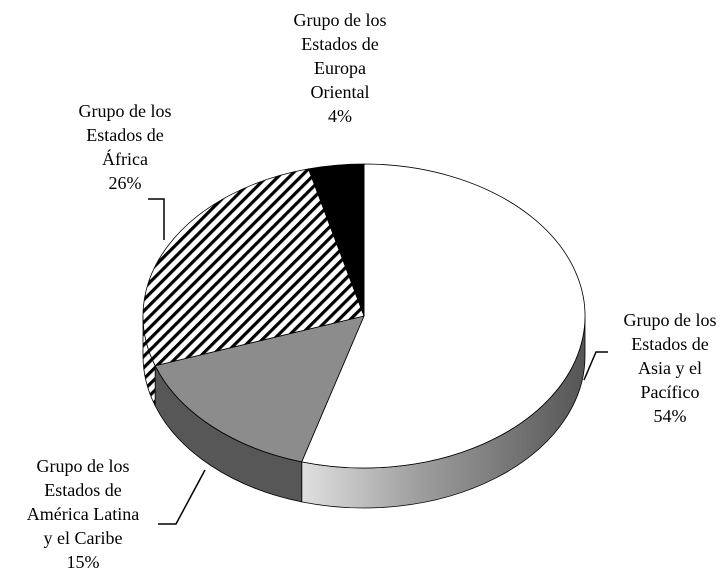  What do you see at coordinates (670, 416) in the screenshot?
I see `value-label: 54%` at bounding box center [670, 416].